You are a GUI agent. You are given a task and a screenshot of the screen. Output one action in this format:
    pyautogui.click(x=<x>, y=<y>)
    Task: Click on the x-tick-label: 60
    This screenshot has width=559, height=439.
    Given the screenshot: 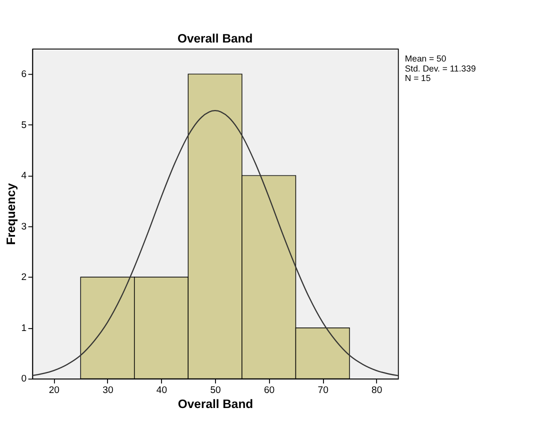 What is the action you would take?
    pyautogui.click(x=269, y=390)
    